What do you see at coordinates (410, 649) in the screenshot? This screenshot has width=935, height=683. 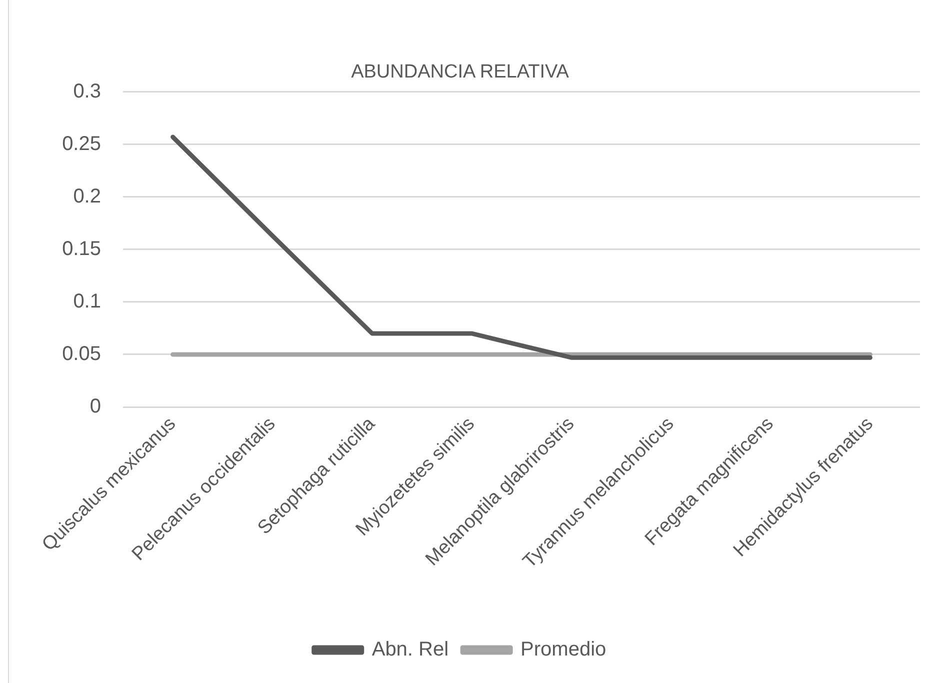 I see `legend-label: Abn. Rel` at bounding box center [410, 649].